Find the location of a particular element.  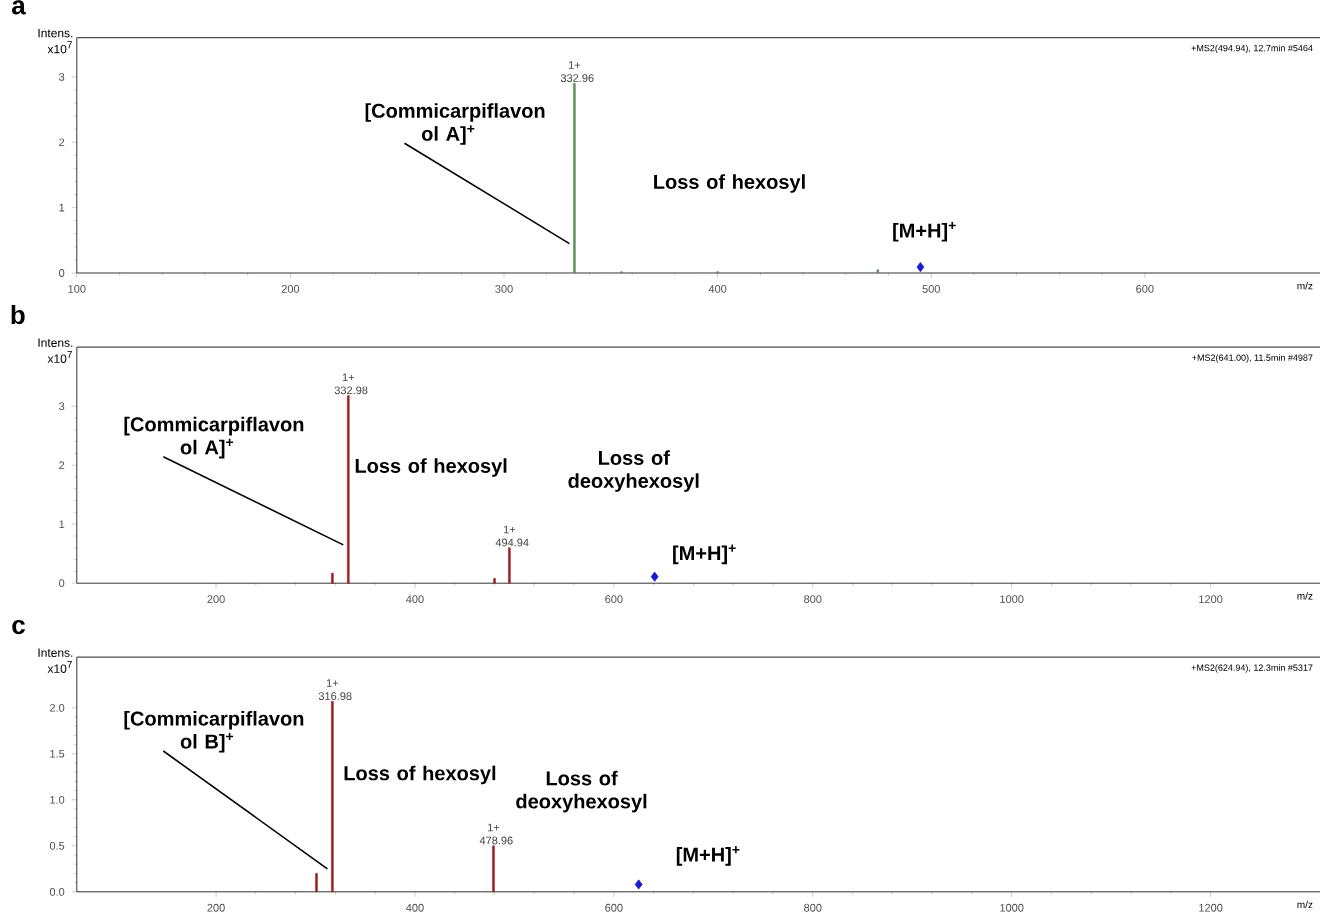

chart-title: a is located at coordinates (19, 7).